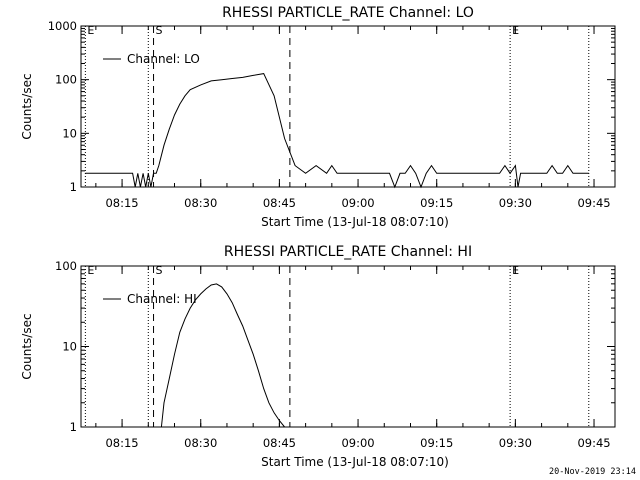  What do you see at coordinates (62, 26) in the screenshot?
I see `y-tick-label: 1000` at bounding box center [62, 26].